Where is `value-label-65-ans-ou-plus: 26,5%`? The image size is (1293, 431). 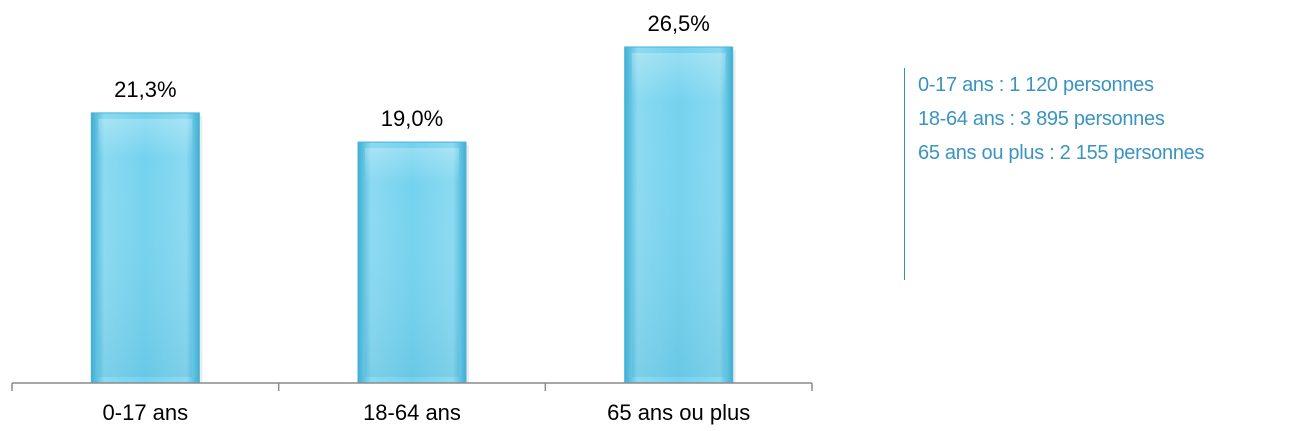
value-label-65-ans-ou-plus: 26,5% is located at coordinates (678, 23).